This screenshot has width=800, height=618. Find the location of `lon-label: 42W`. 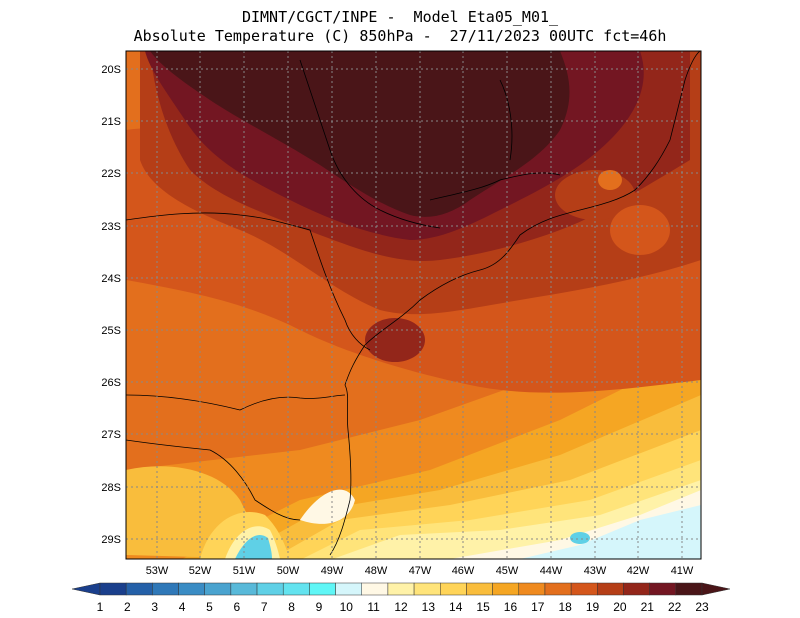

lon-label: 42W is located at coordinates (638, 571).